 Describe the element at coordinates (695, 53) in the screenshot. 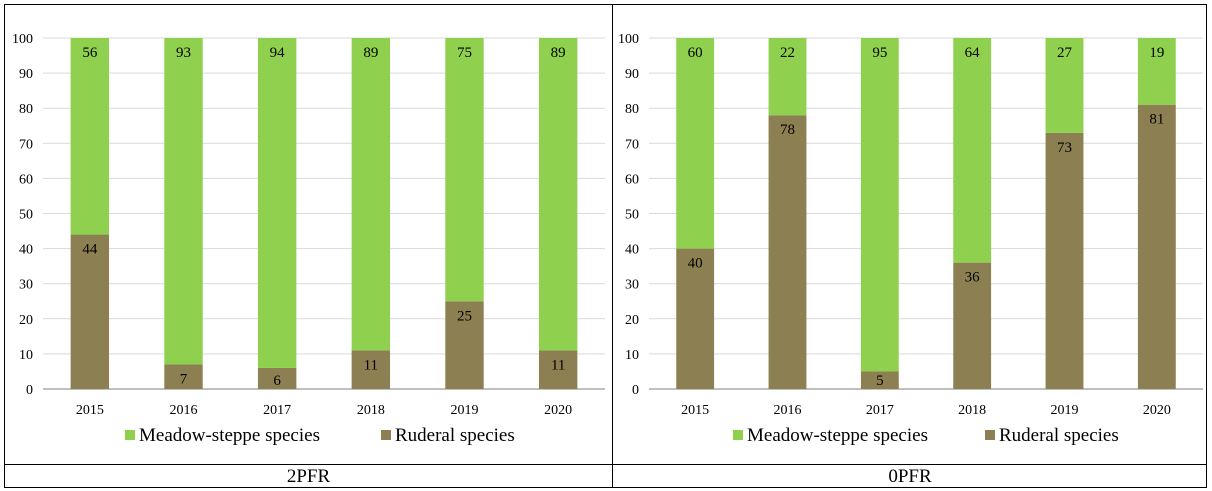

I see `data-label-meadow: 60` at that location.